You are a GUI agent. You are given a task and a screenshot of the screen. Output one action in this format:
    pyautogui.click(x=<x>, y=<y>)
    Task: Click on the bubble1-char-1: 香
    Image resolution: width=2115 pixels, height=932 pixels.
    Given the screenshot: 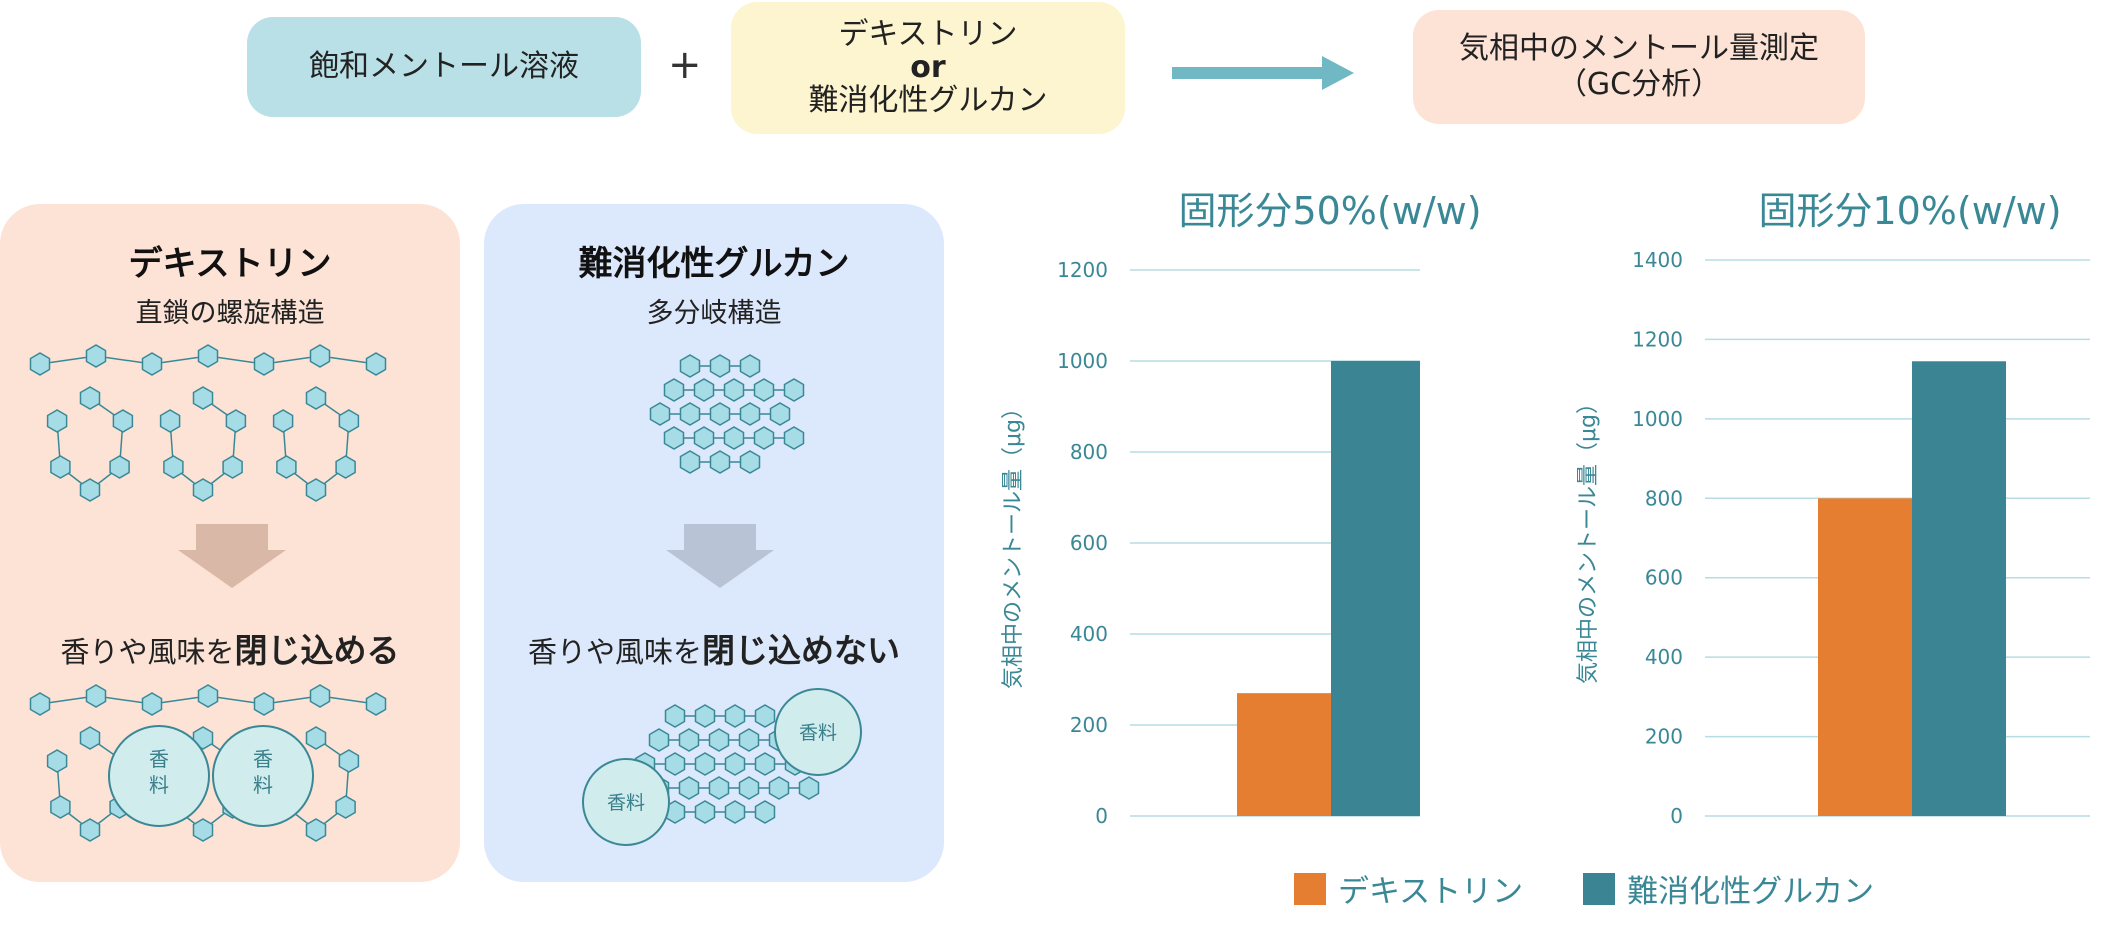 What is the action you would take?
    pyautogui.click(x=159, y=759)
    